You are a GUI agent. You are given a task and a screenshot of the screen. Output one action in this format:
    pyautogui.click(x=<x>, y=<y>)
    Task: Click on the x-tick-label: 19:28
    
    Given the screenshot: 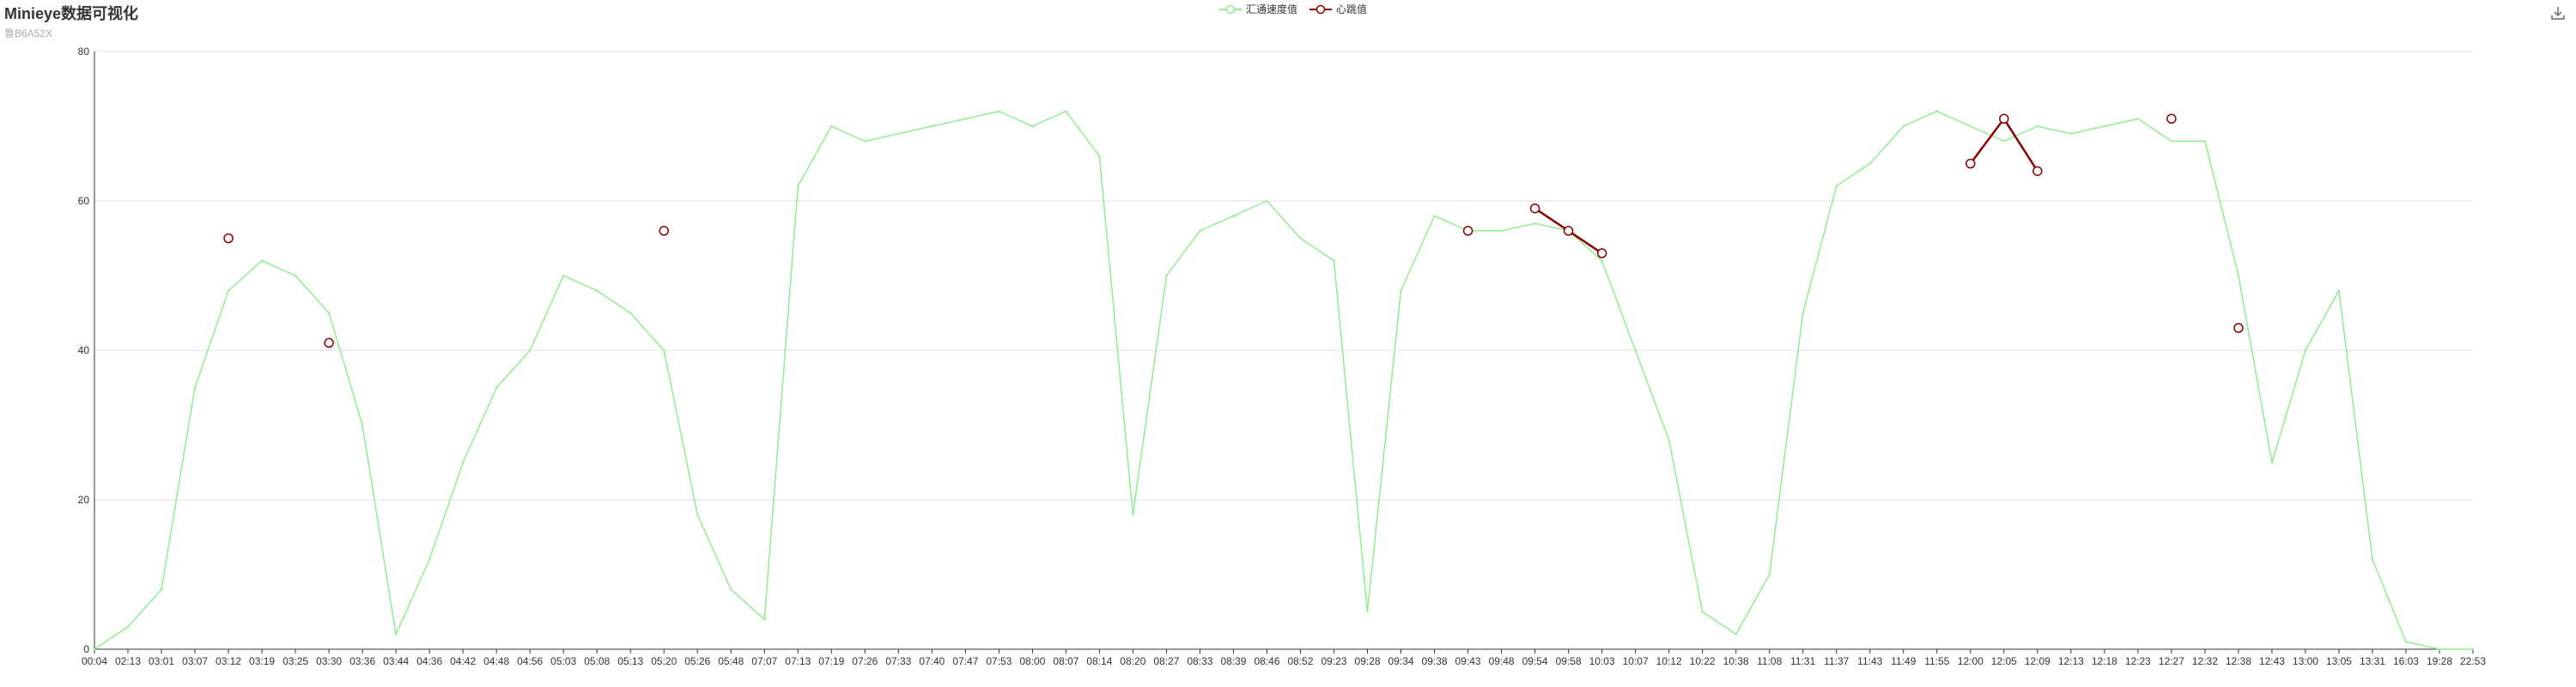 What is the action you would take?
    pyautogui.click(x=2440, y=661)
    